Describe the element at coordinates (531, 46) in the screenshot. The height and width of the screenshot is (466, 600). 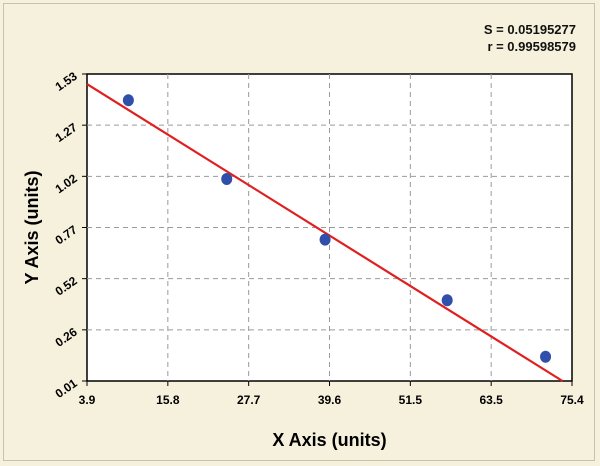
I see `stat-r-value: r = 0.99598579` at that location.